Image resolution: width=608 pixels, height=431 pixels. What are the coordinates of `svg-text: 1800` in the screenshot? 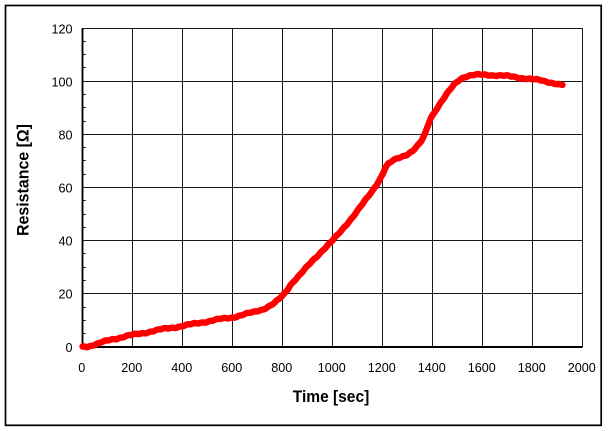 It's located at (532, 368).